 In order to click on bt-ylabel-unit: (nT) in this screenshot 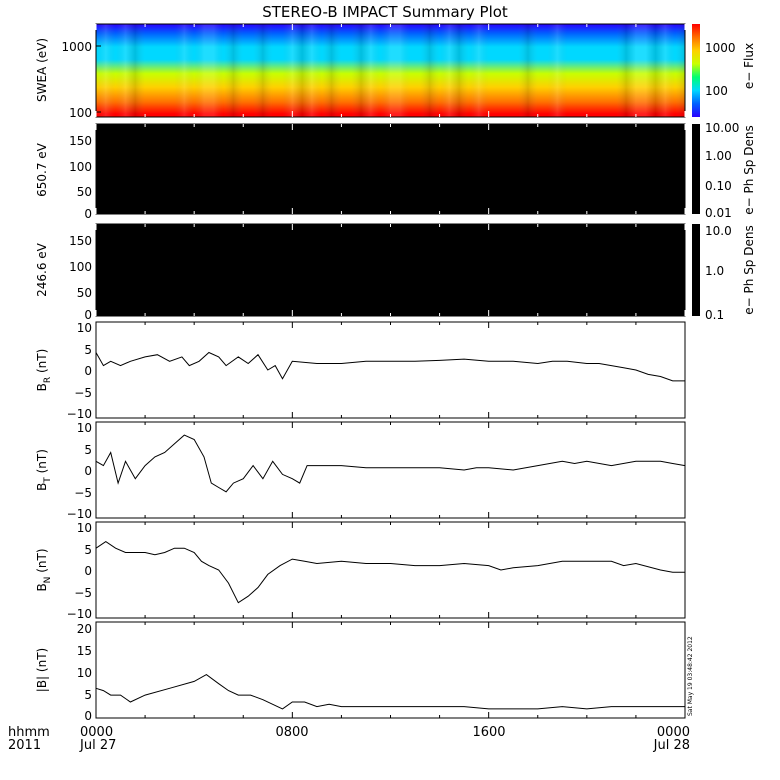, I will do `click(42, 463)`.